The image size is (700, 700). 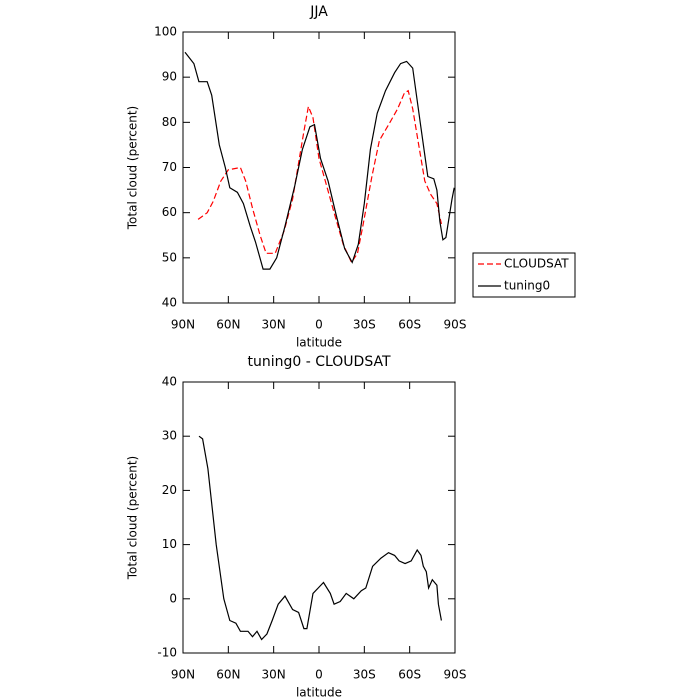 I want to click on y-tick-label: -10, so click(x=167, y=653).